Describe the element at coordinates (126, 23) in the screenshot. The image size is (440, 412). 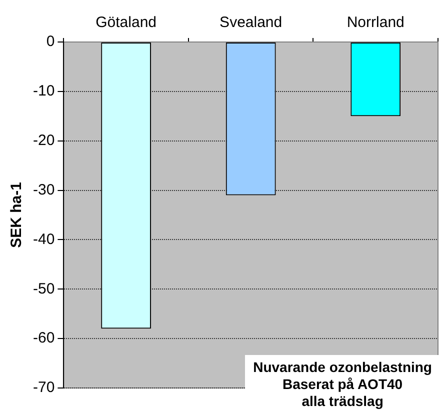
I see `x-tick-label: Götaland` at that location.